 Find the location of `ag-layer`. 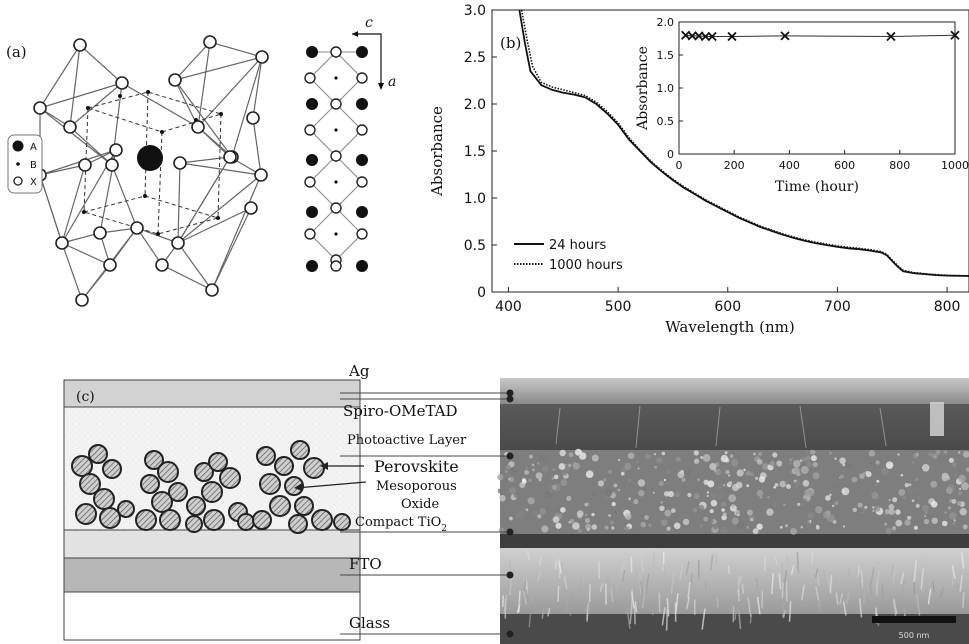

ag-layer is located at coordinates (212, 393).